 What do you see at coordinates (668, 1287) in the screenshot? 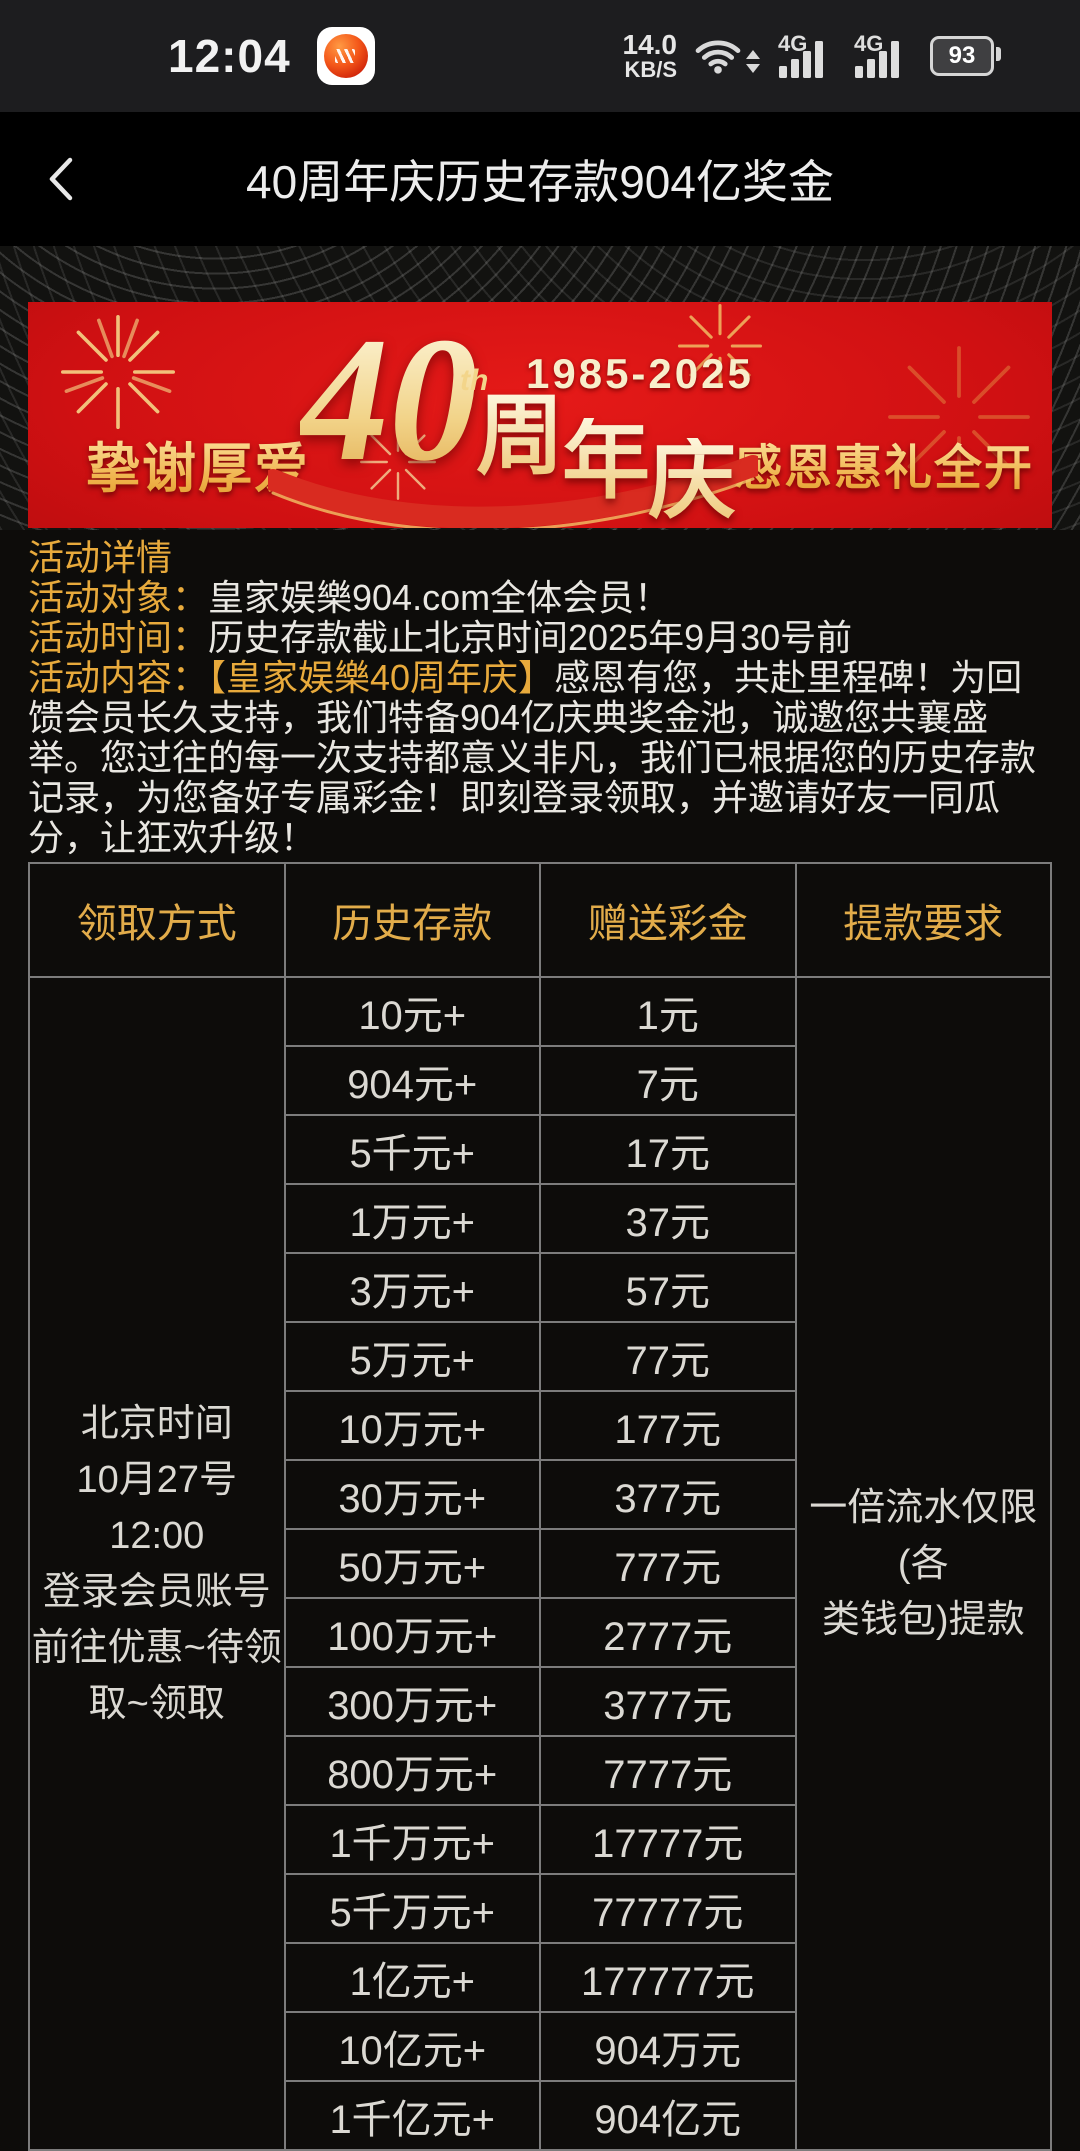
I see `bonus-cell: 57元` at bounding box center [668, 1287].